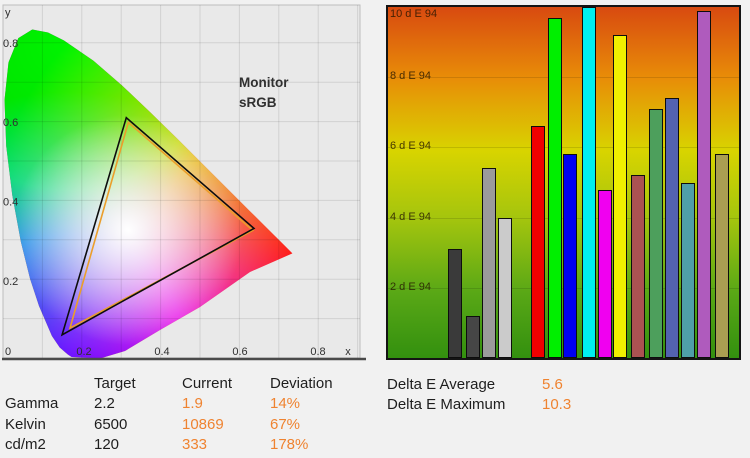  I want to click on bar-magenta, so click(605, 273).